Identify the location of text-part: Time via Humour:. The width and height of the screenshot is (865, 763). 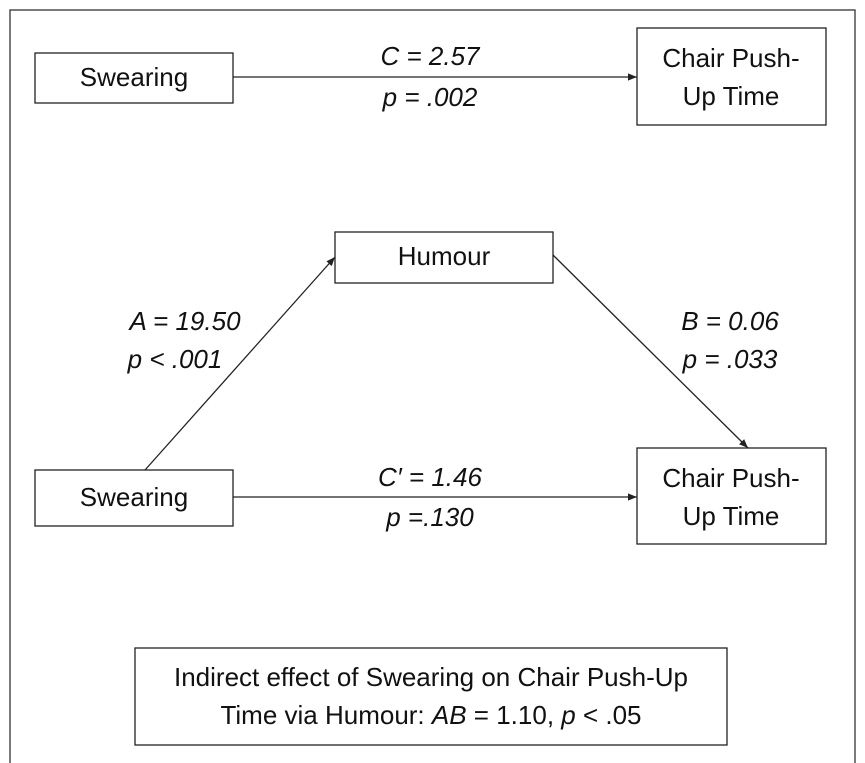
(325, 715).